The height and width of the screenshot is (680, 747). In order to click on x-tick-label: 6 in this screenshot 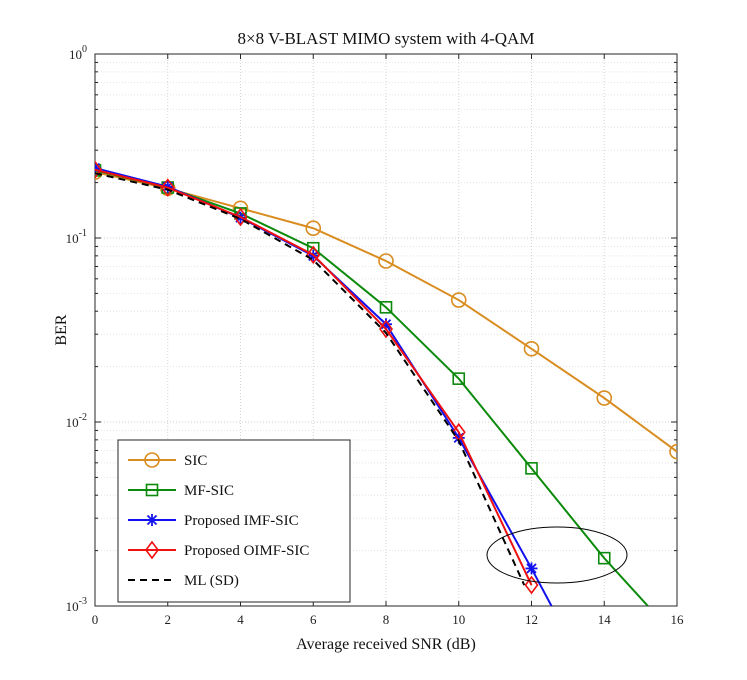, I will do `click(313, 619)`.